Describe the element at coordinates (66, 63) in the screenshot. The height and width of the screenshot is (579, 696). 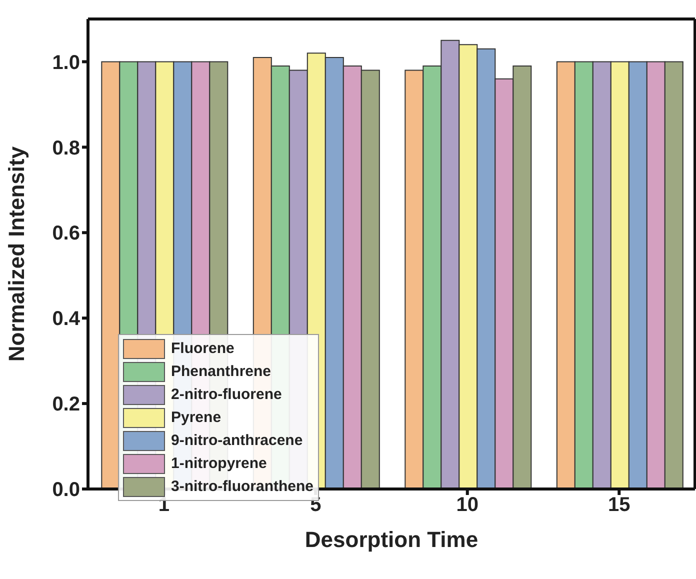
I see `y-tick-label: 1.0` at that location.